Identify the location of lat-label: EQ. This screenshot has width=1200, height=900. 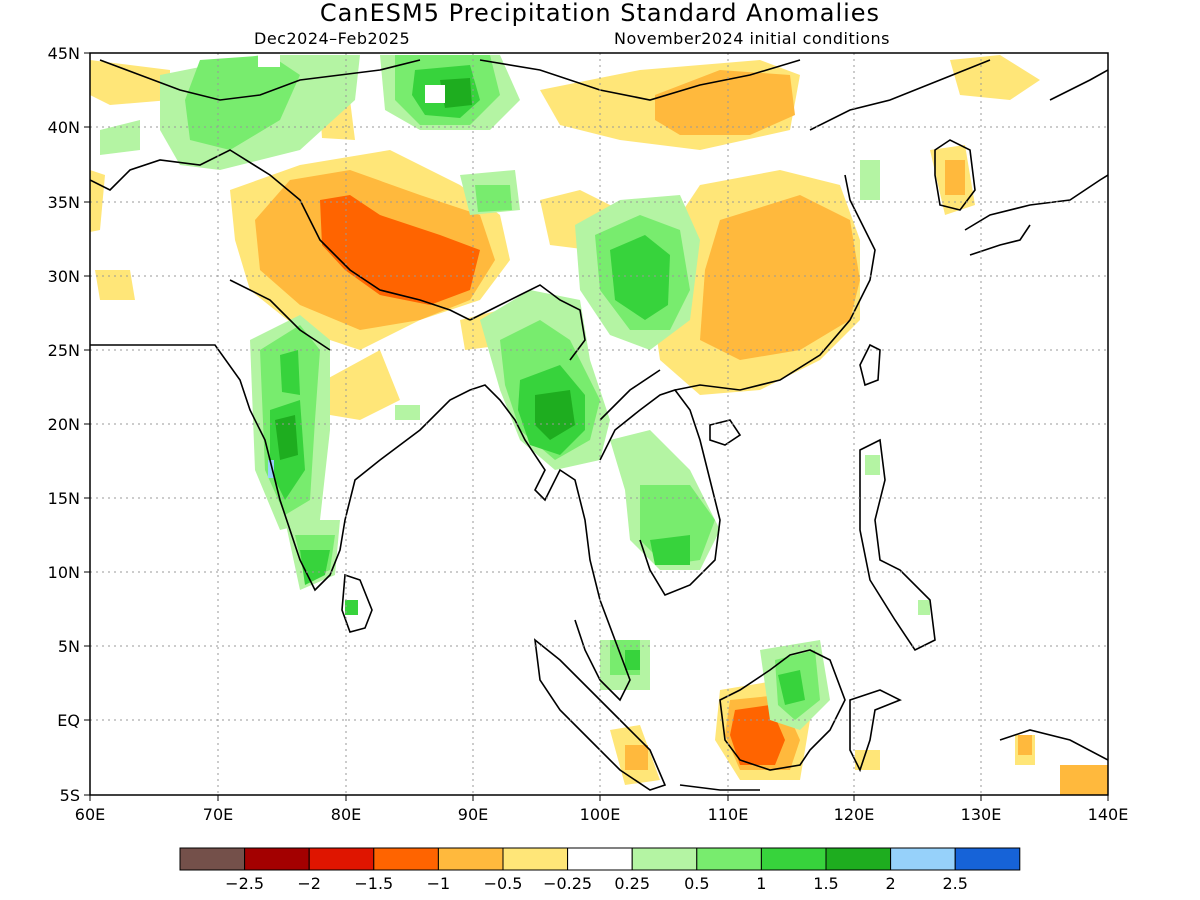
(68, 720).